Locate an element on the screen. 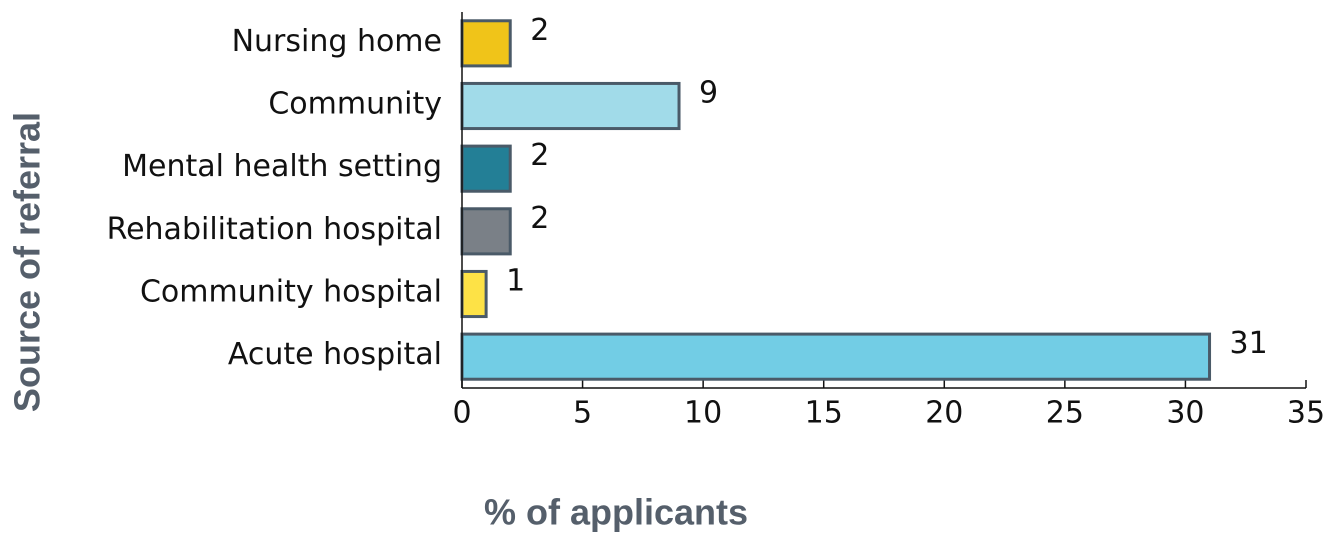 This screenshot has width=1339, height=534. y-tick-label: Mental health setting is located at coordinates (282, 166).